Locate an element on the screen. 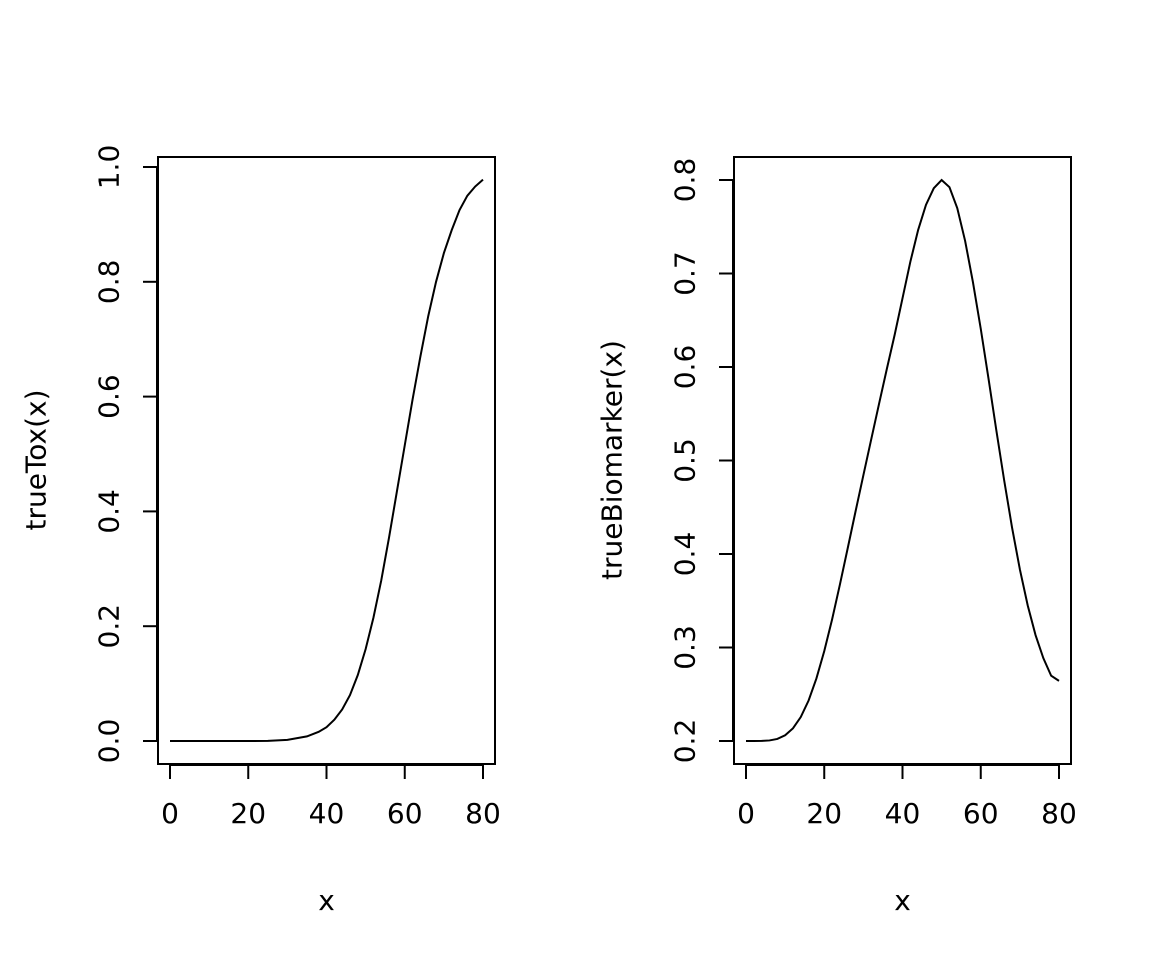 This screenshot has width=1152, height=960. y-axis-title: trueTox(x) is located at coordinates (36, 459).